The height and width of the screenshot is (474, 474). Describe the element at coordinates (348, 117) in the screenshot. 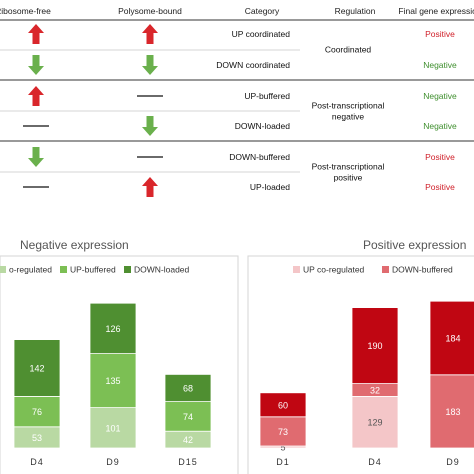

I see `regulation-label: negative` at that location.